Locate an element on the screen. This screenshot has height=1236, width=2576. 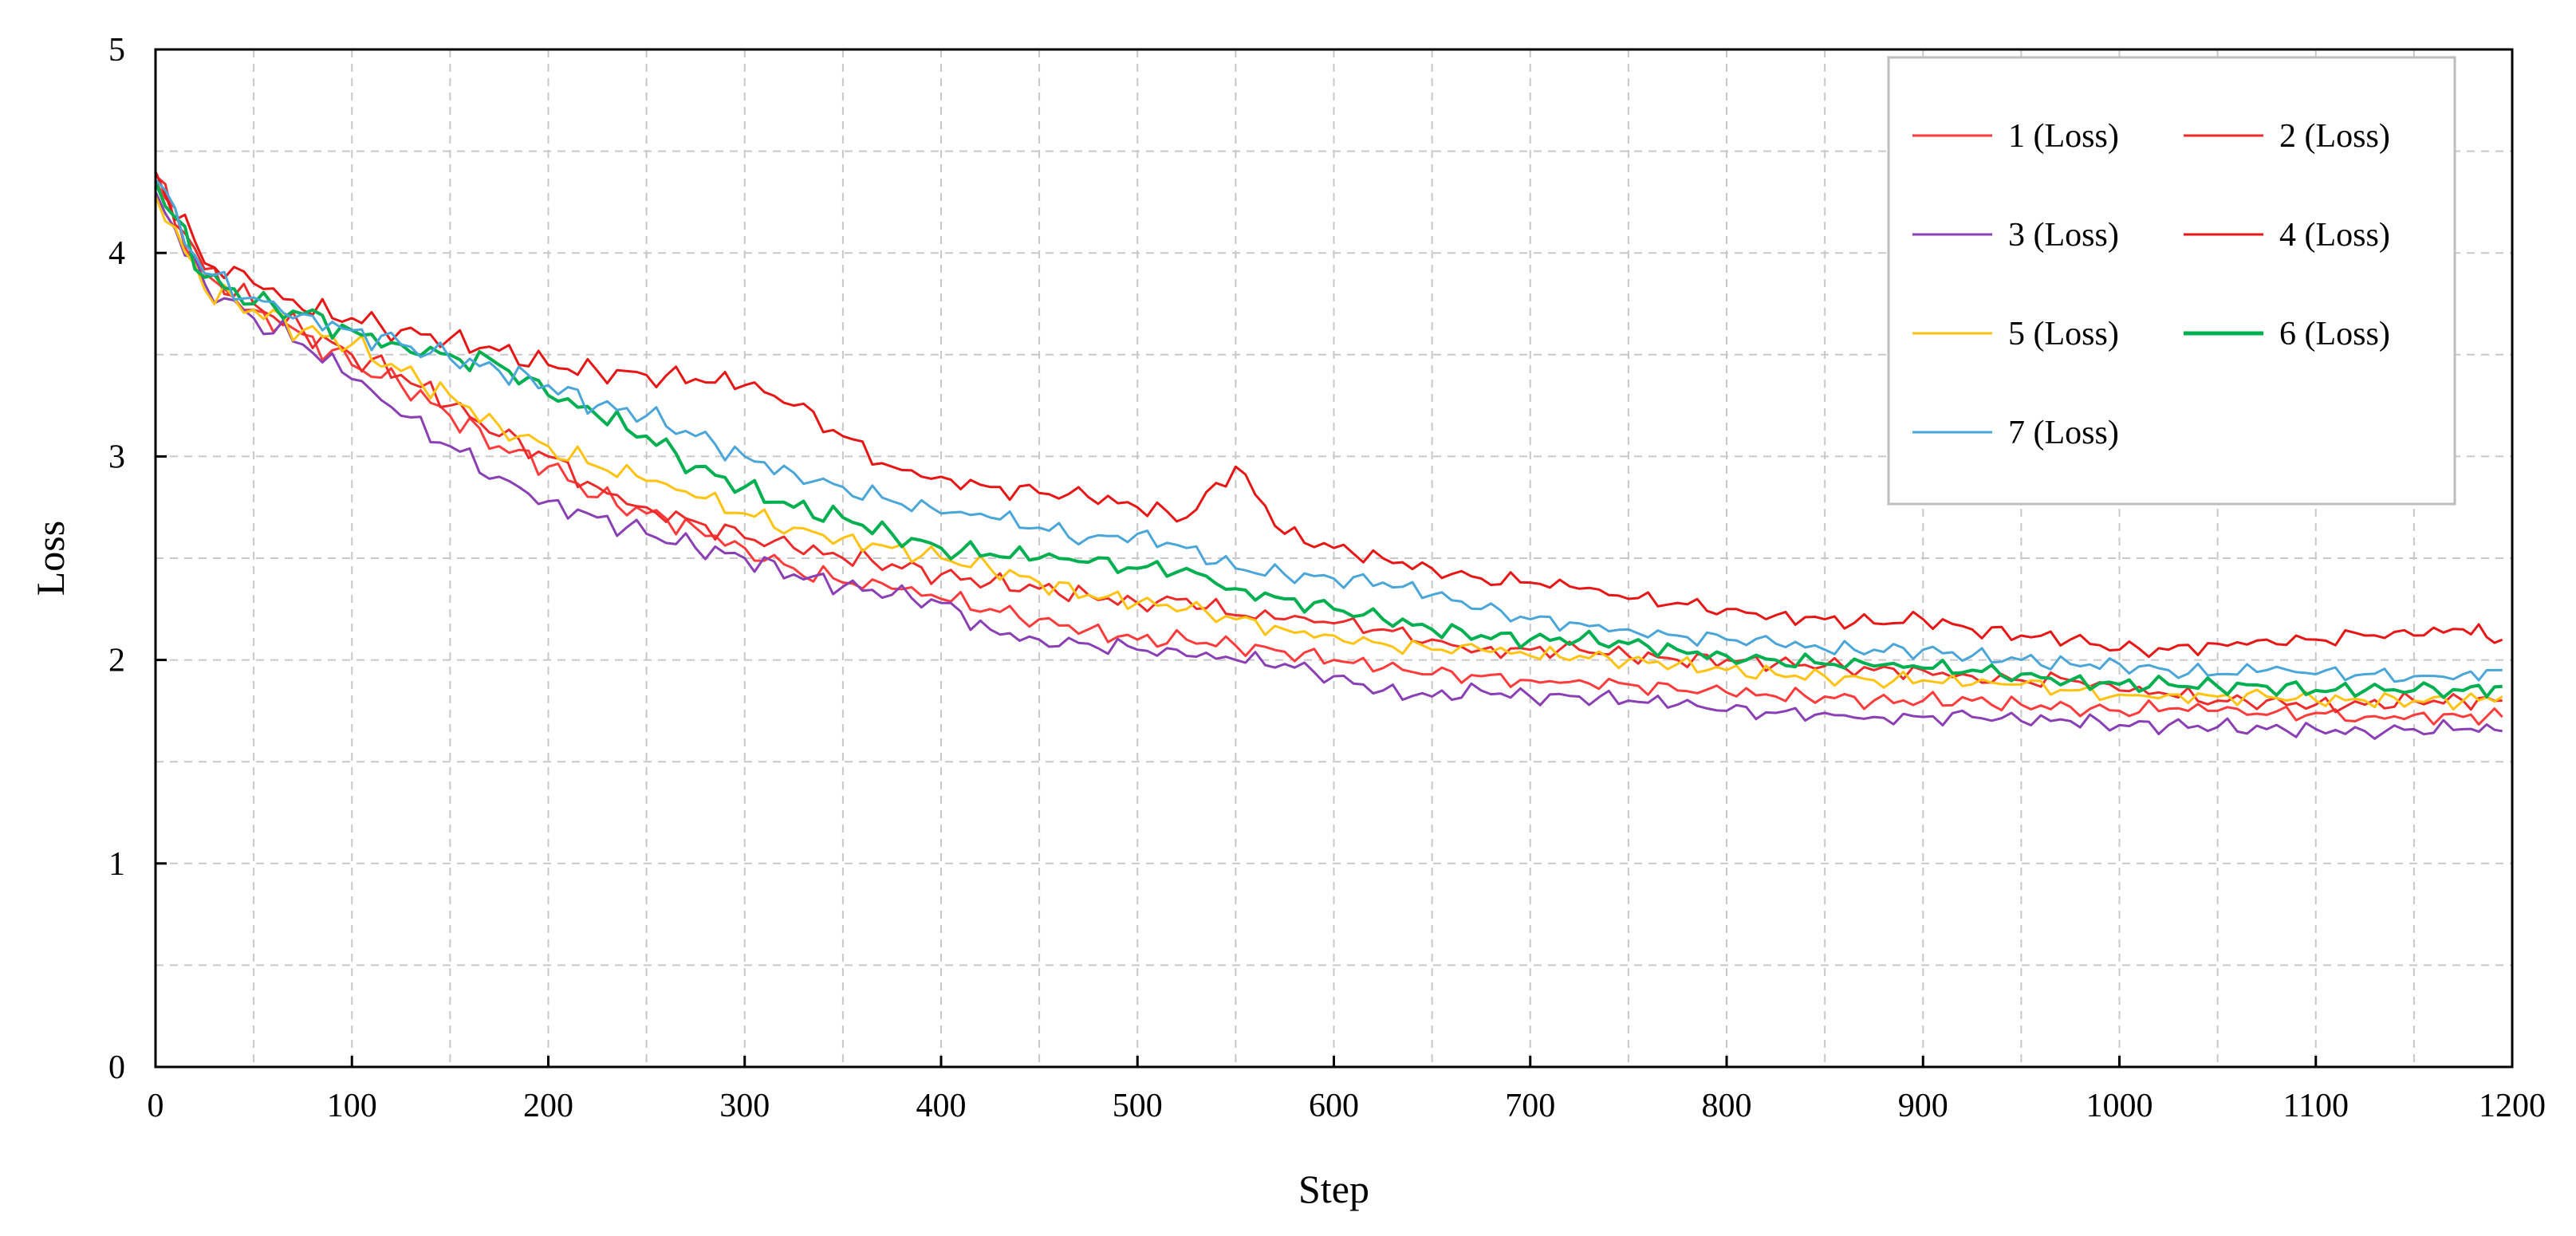
legend-label-3: 3 (Loss) is located at coordinates (2063, 235).